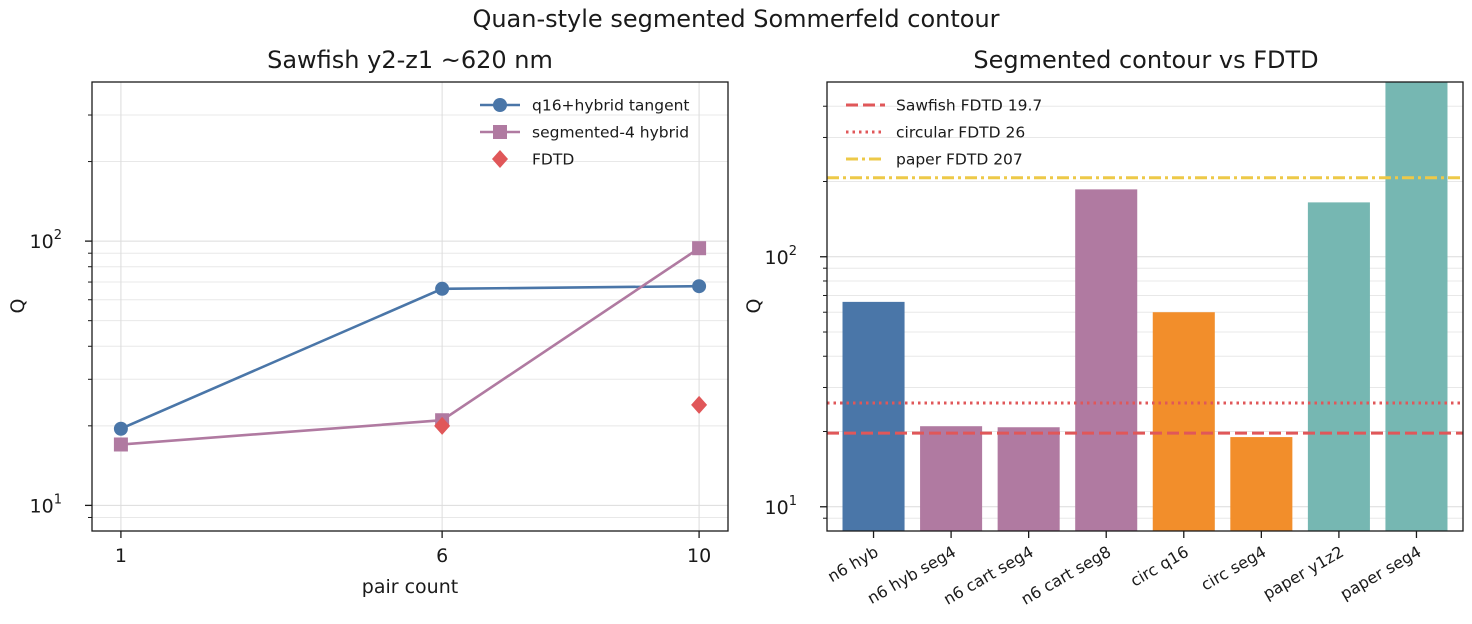 The width and height of the screenshot is (1472, 624). What do you see at coordinates (793, 251) in the screenshot?
I see `right-chart-1-ytick-exp: 2` at bounding box center [793, 251].